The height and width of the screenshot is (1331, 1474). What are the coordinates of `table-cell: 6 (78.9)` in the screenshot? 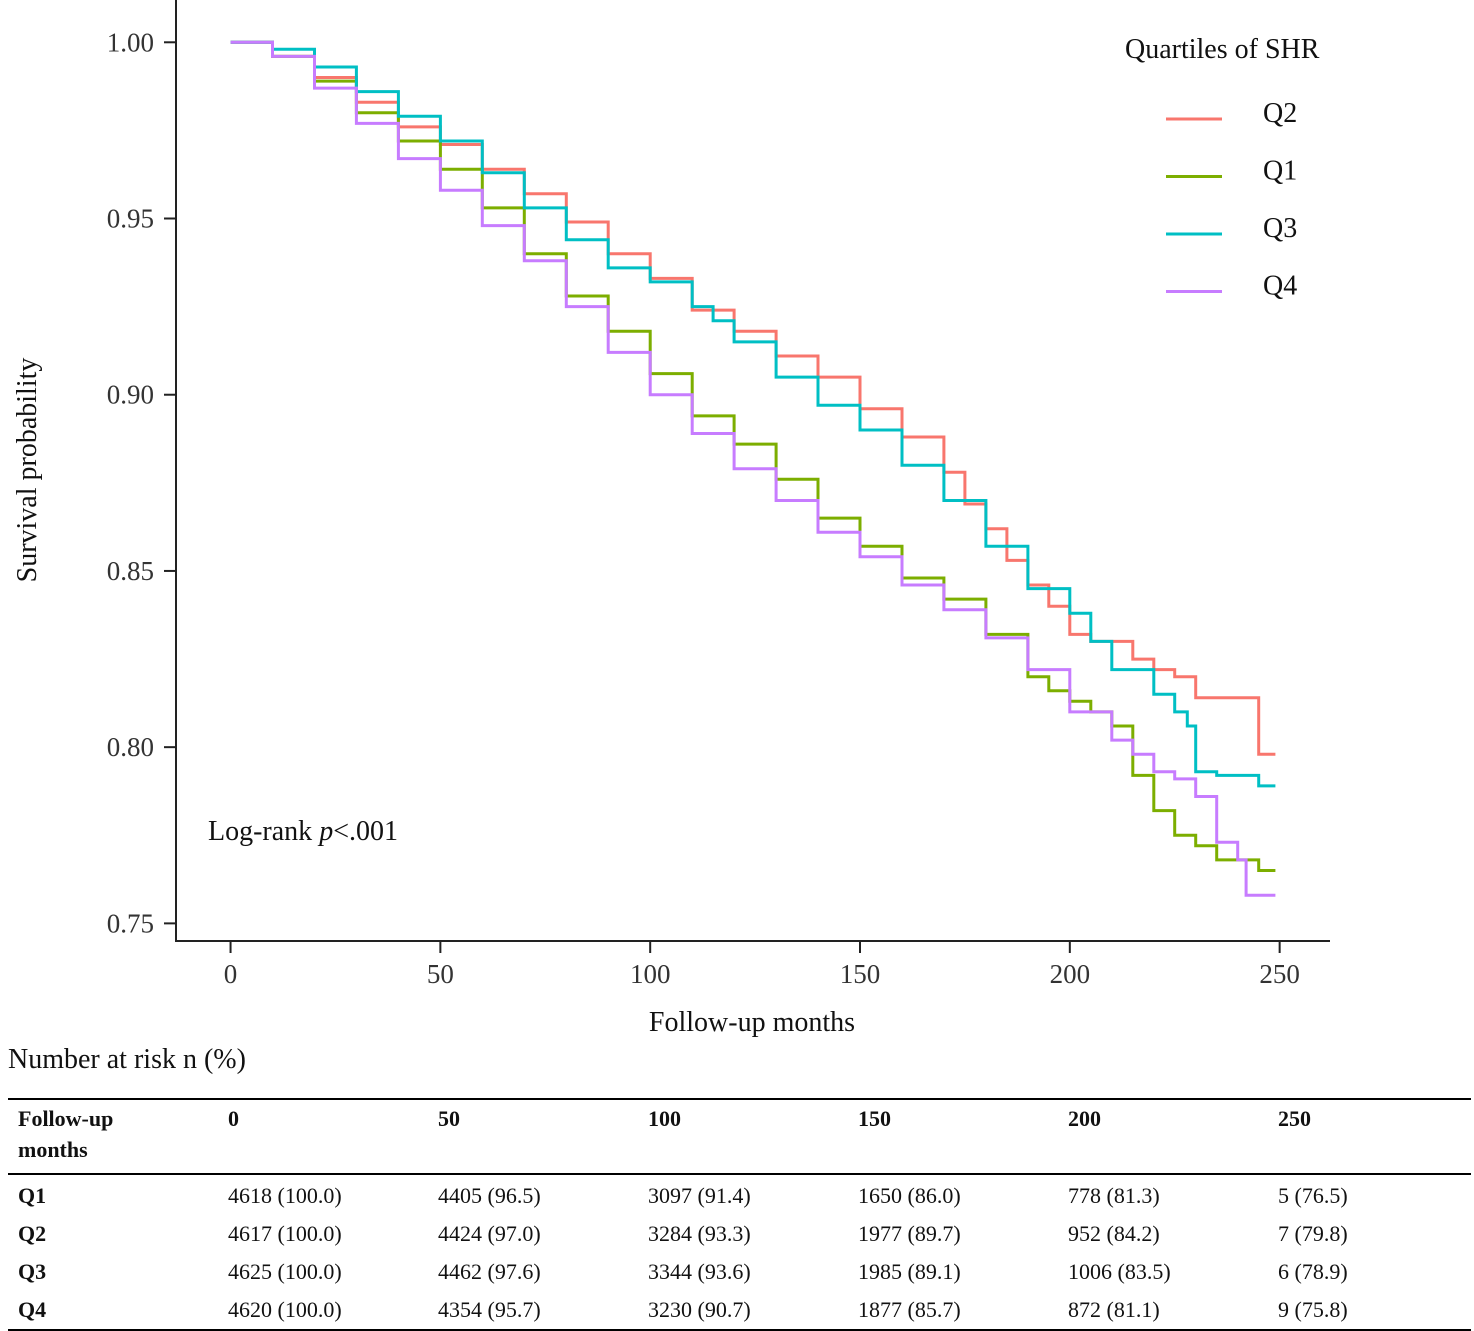 It's located at (1313, 1271).